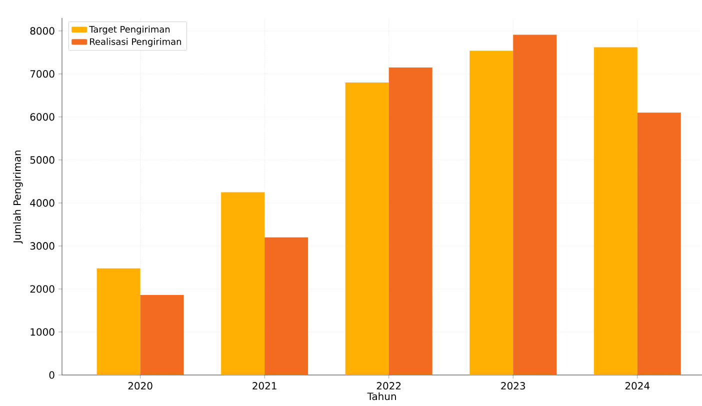 This screenshot has height=406, width=702. Describe the element at coordinates (135, 42) in the screenshot. I see `legend-label: Realisasi Pengiriman` at that location.